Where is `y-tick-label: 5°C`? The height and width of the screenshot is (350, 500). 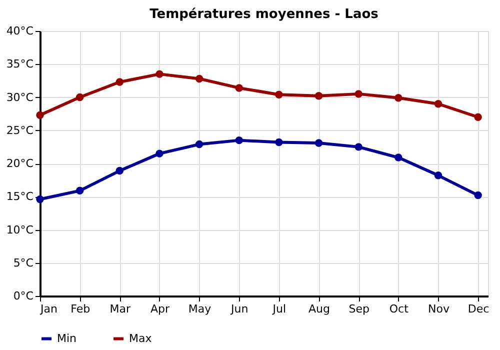 y-tick-label: 5°C is located at coordinates (23, 263).